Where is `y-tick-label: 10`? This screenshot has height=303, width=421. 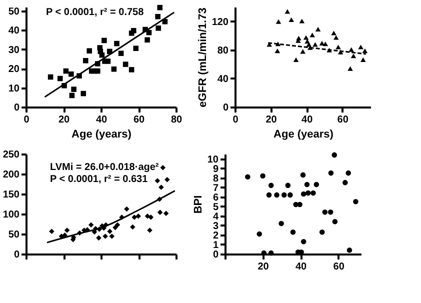 y-tick-label: 10 is located at coordinates (213, 160).